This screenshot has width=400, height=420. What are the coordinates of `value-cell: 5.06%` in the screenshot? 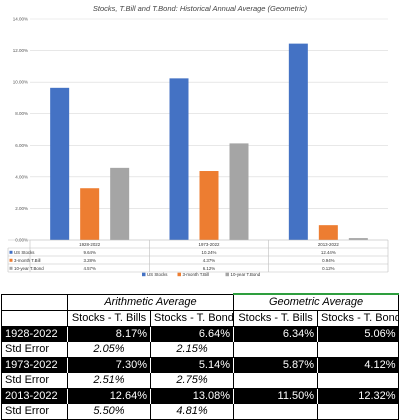 It's located at (358, 334).